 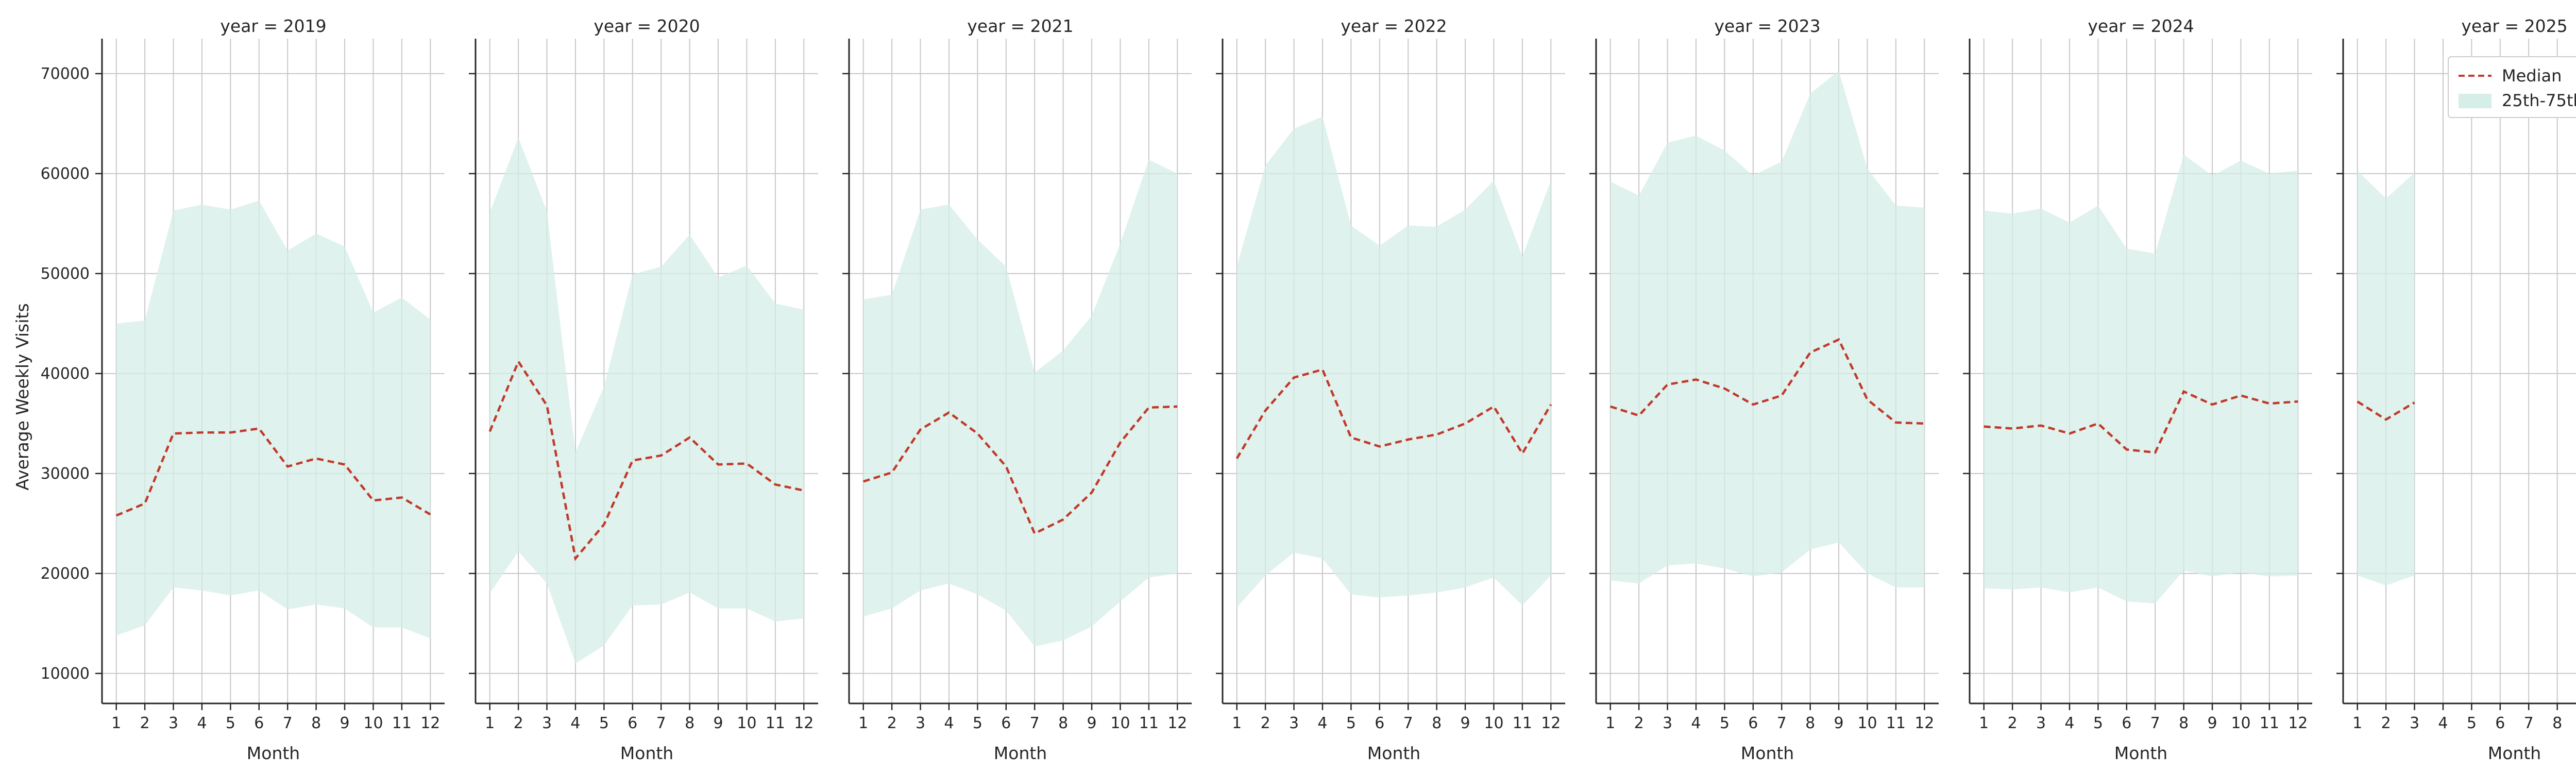 What do you see at coordinates (65, 174) in the screenshot?
I see `y-tick-label: 60000` at bounding box center [65, 174].